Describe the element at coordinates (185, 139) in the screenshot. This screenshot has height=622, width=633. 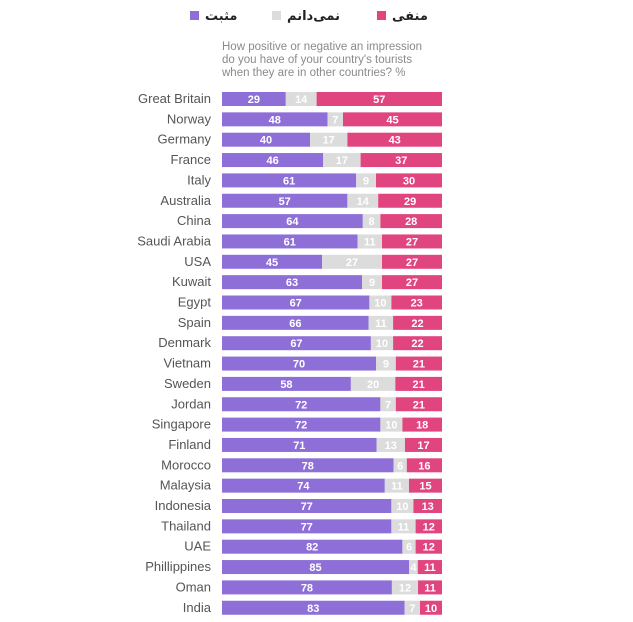
I see `category-label: Germany` at that location.